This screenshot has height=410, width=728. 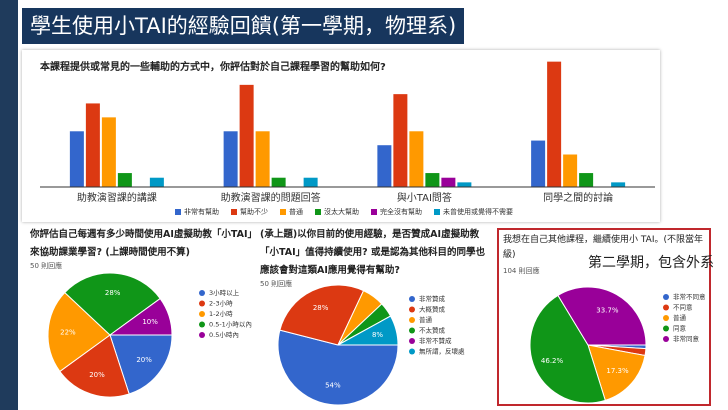 I want to click on chart-subtitle: 104 則回應, so click(x=521, y=271).